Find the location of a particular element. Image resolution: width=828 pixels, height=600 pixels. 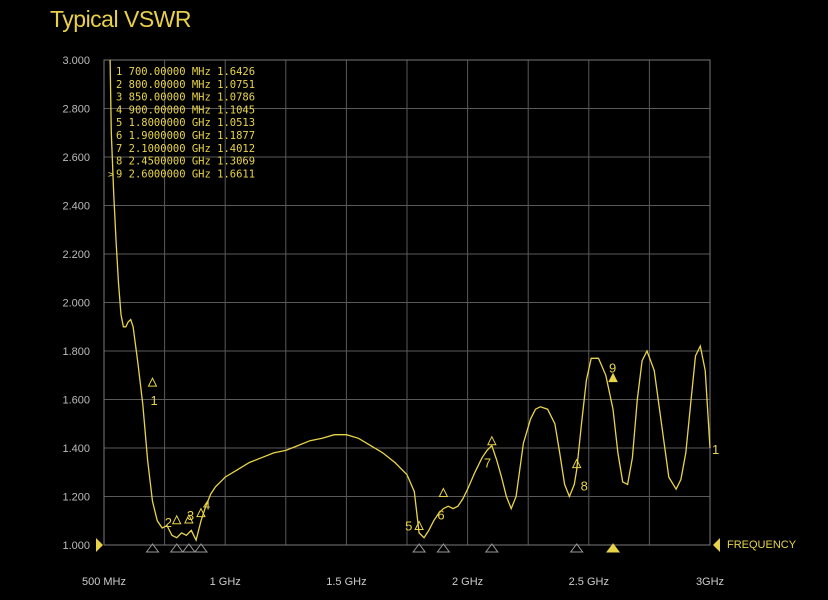

marker-table-row: 4 900.00000 MHz 1.1045 is located at coordinates (185, 110).